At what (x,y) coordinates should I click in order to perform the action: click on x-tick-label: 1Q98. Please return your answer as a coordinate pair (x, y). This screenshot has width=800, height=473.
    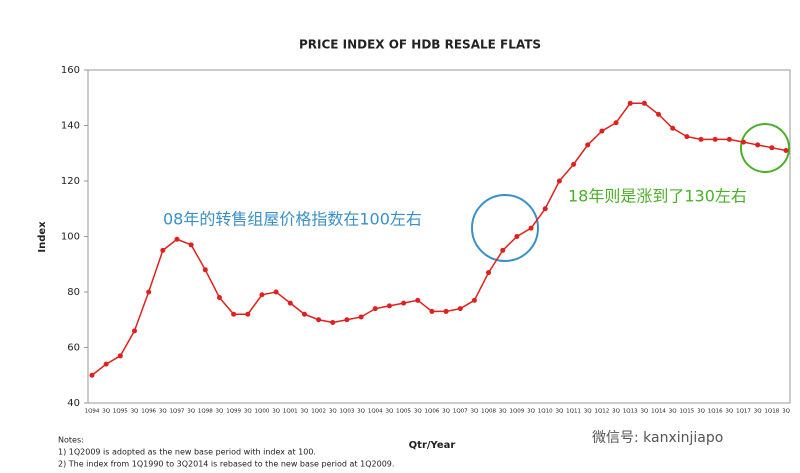
    Looking at the image, I should click on (205, 412).